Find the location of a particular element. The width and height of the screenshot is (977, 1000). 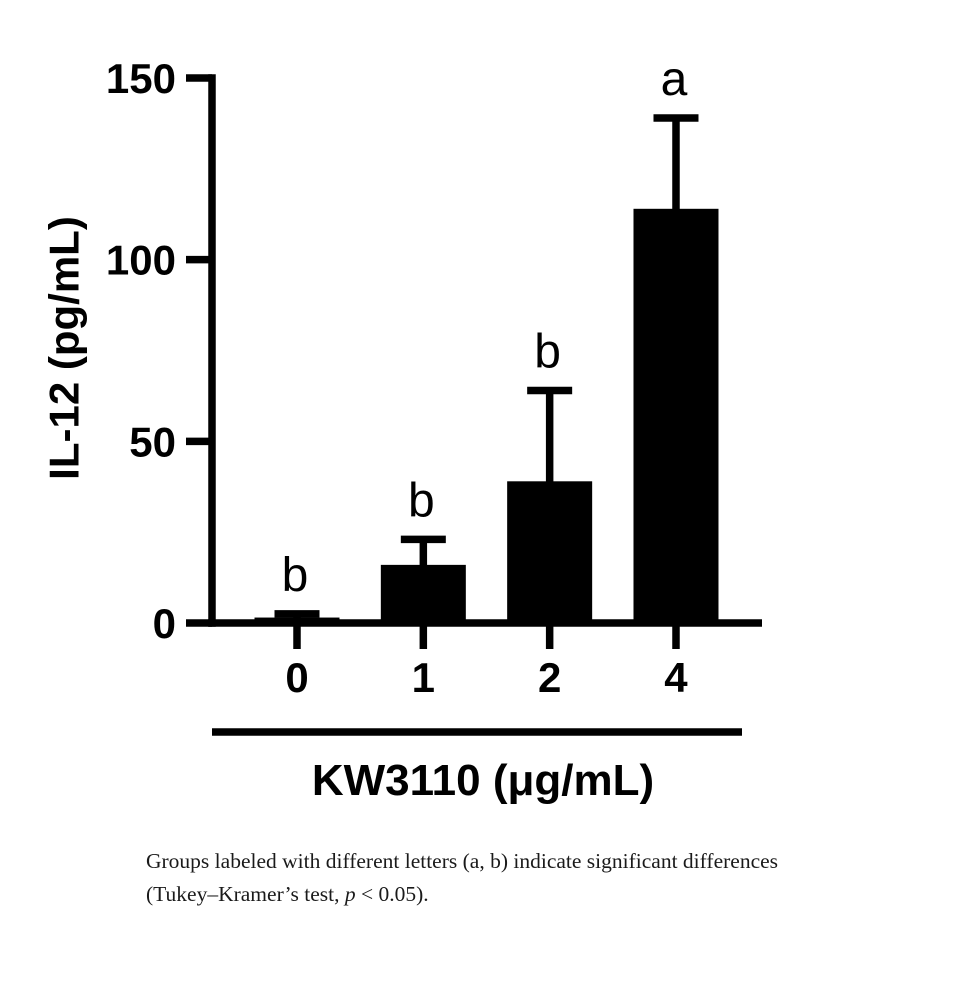

y-tick-label: 100 is located at coordinates (141, 260).